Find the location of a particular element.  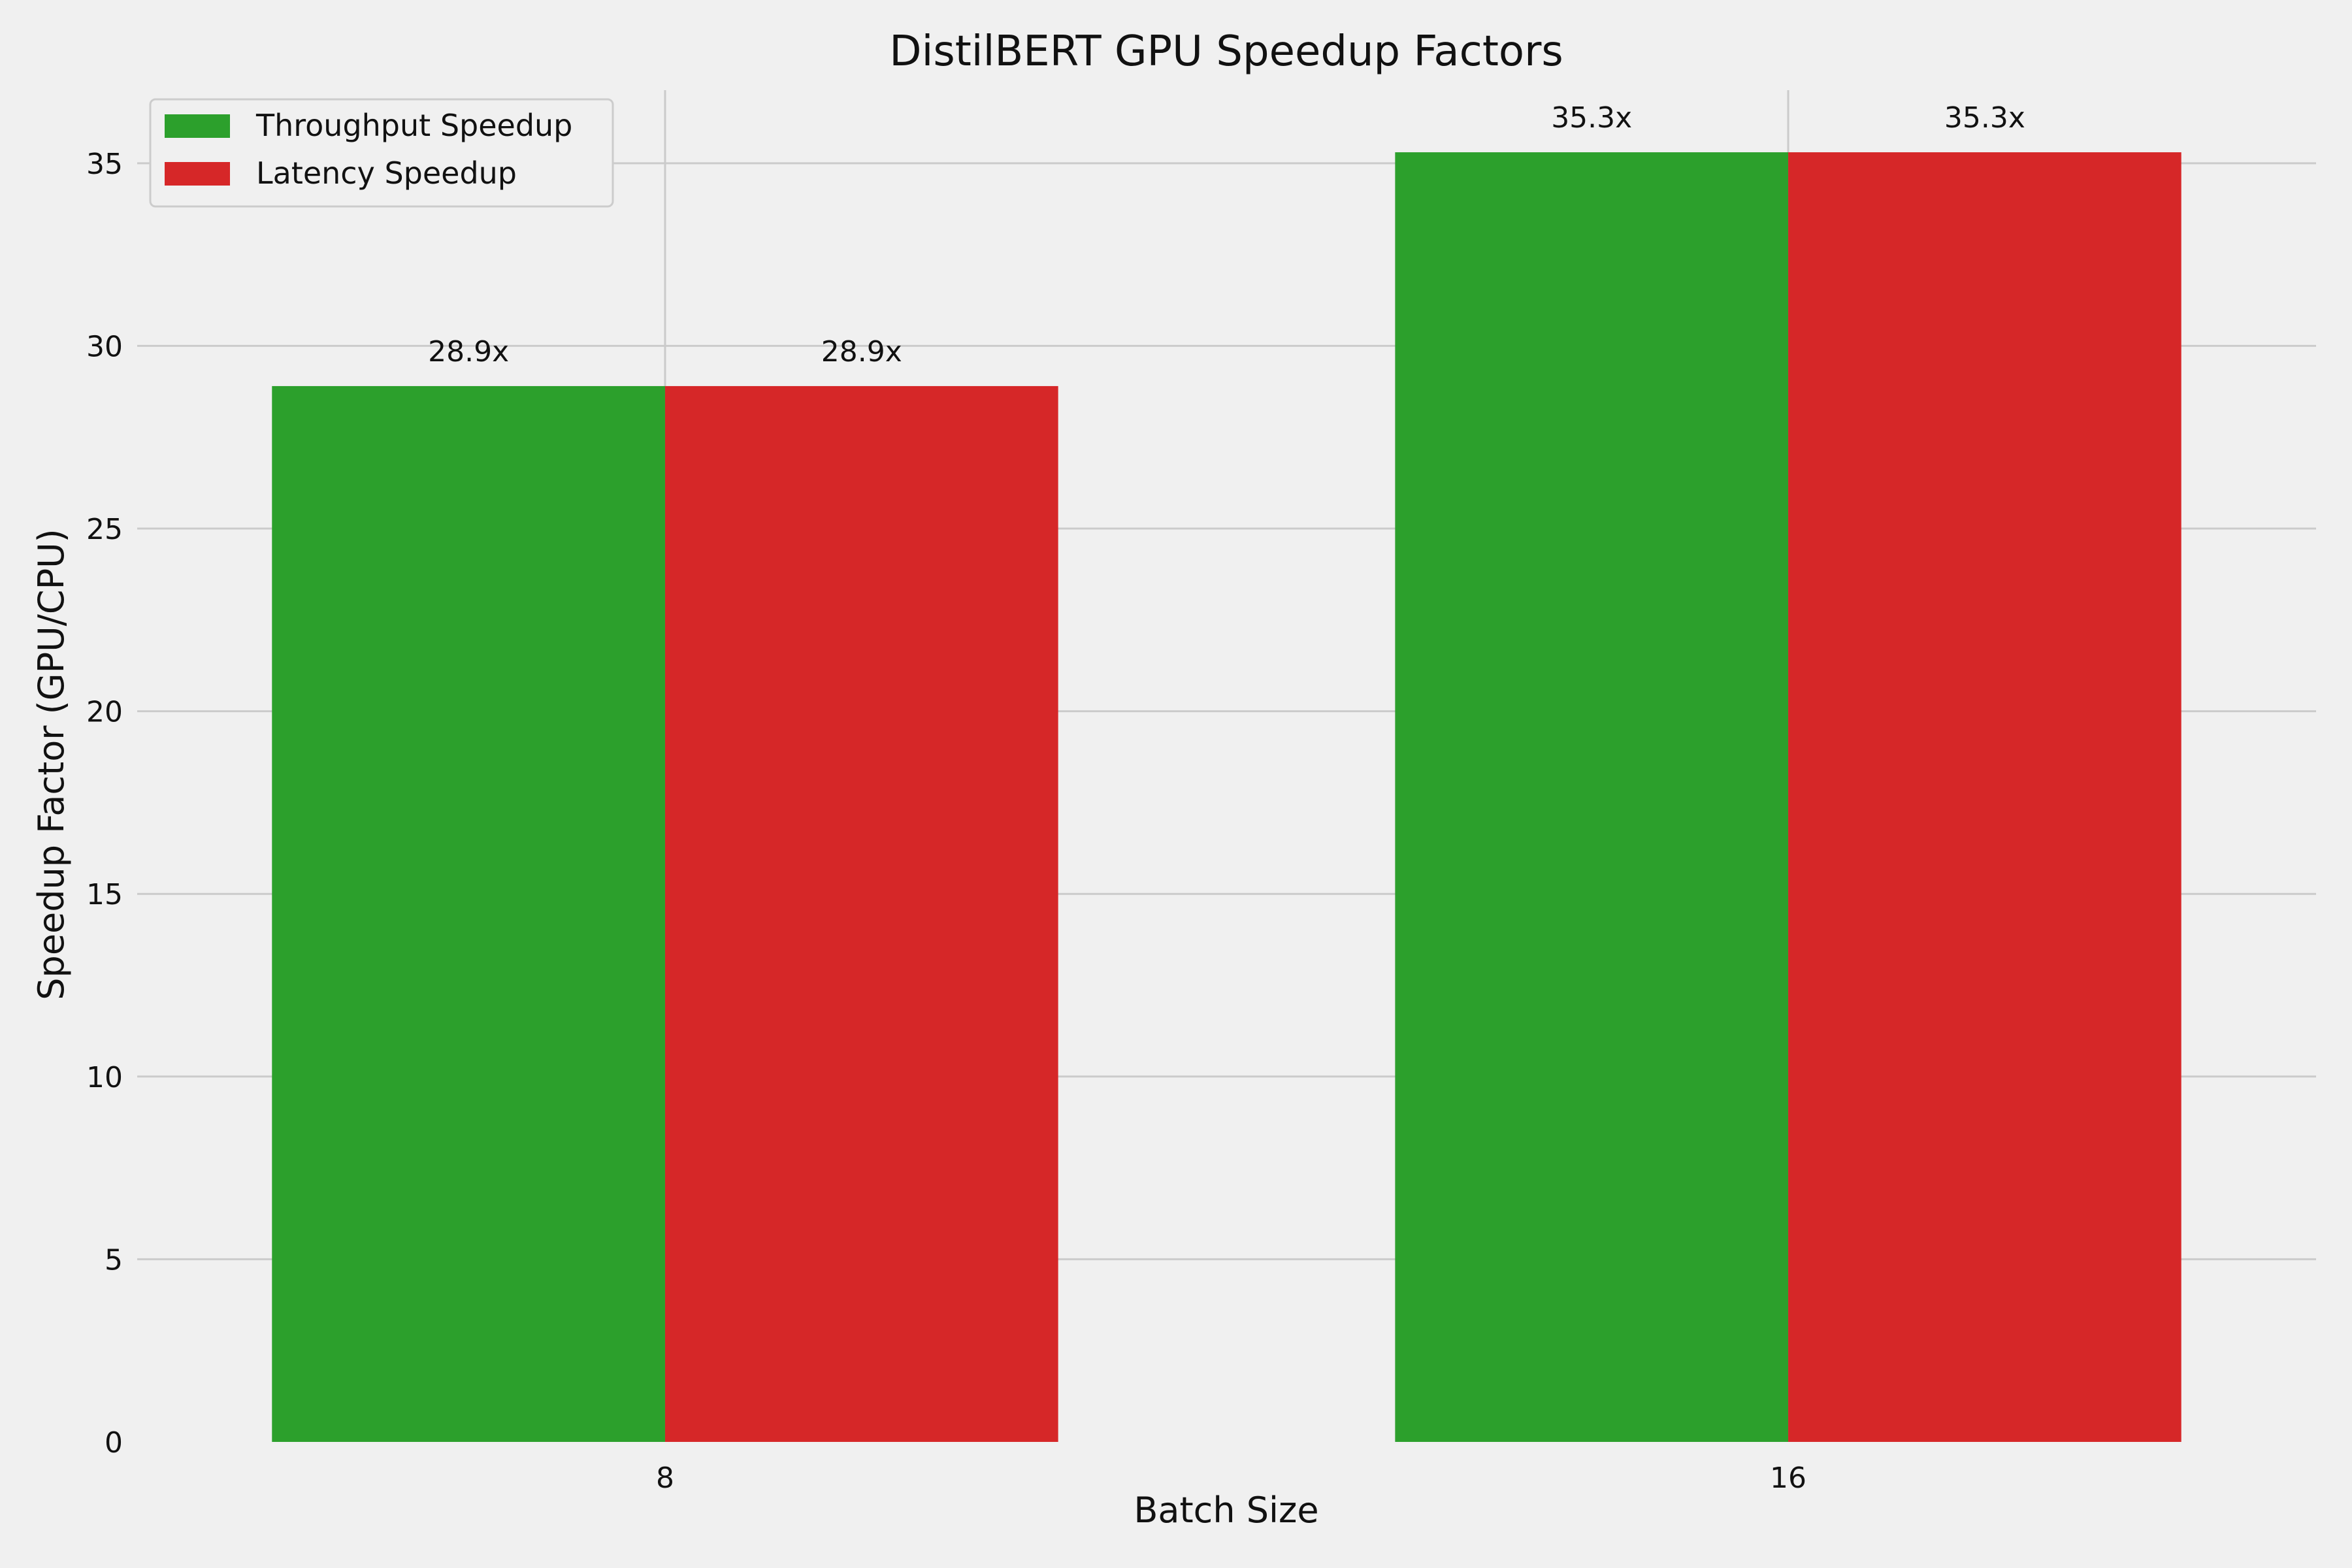

y-tick-label: 20 is located at coordinates (104, 712).